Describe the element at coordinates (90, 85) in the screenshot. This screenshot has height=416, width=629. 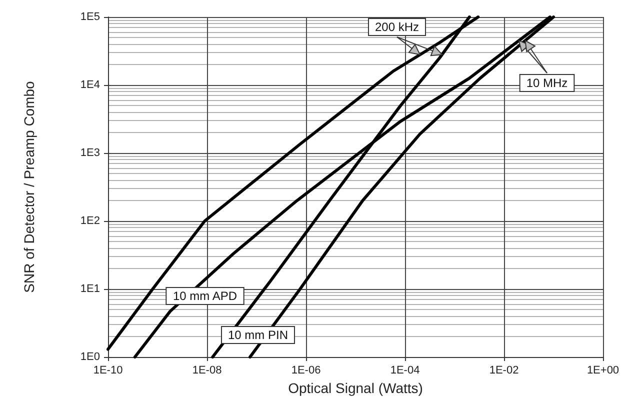
I see `y-tick-label: 1E4` at that location.